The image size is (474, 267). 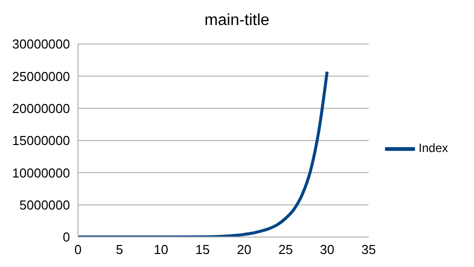 I want to click on x-tick-label: 15, so click(x=202, y=250).